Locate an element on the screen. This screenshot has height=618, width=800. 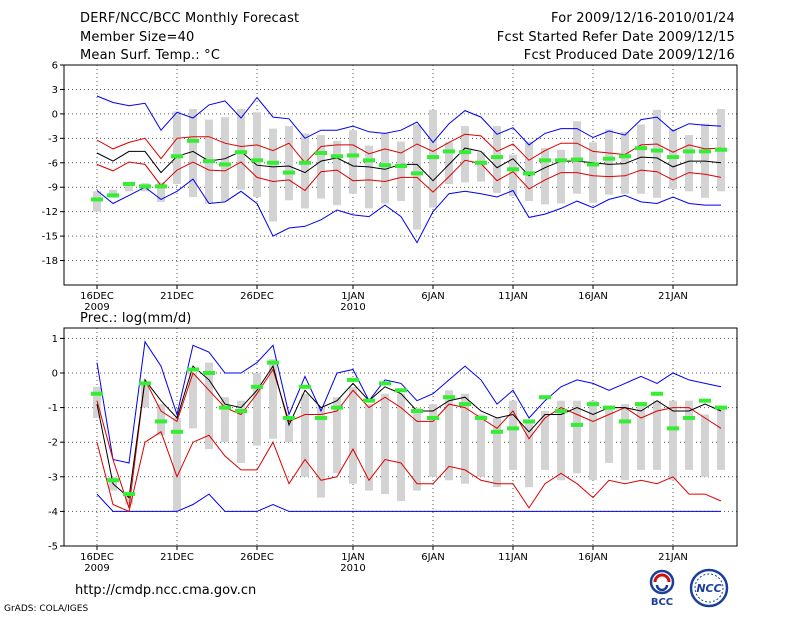
temp-xtick-label: 26DEC is located at coordinates (257, 296).